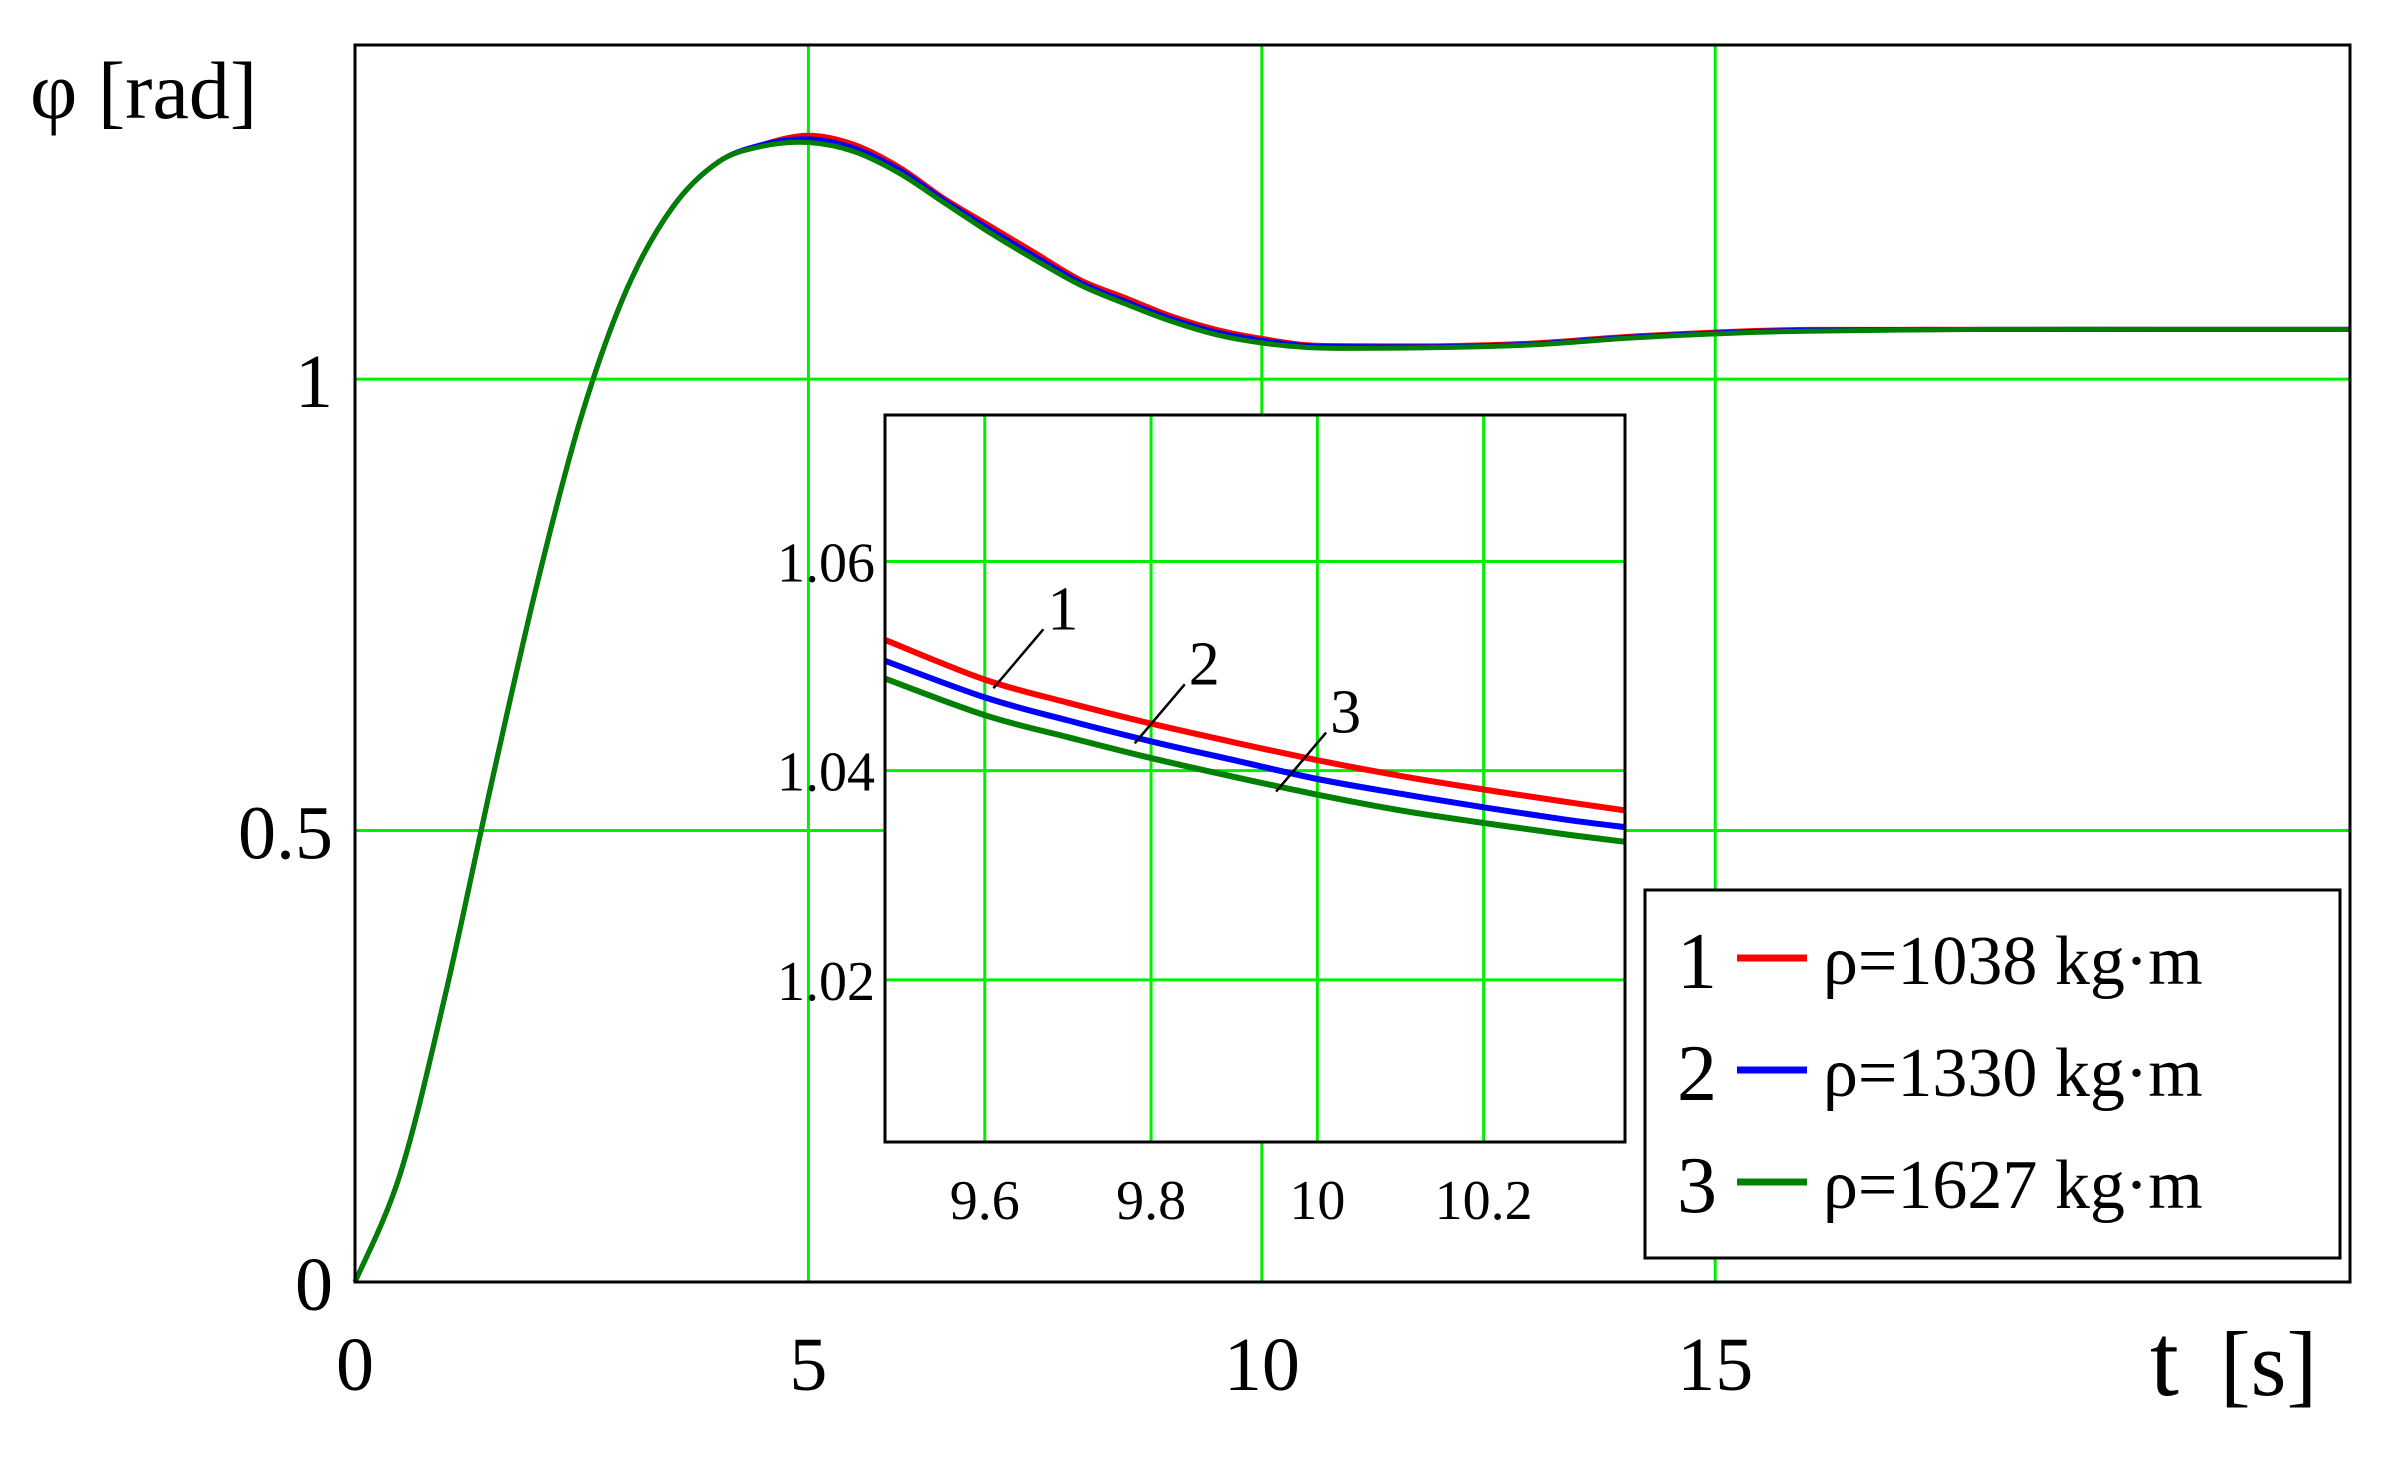 The width and height of the screenshot is (2396, 1457). Describe the element at coordinates (2013, 1185) in the screenshot. I see `legend-label: ρ=1627 kg·m` at that location.